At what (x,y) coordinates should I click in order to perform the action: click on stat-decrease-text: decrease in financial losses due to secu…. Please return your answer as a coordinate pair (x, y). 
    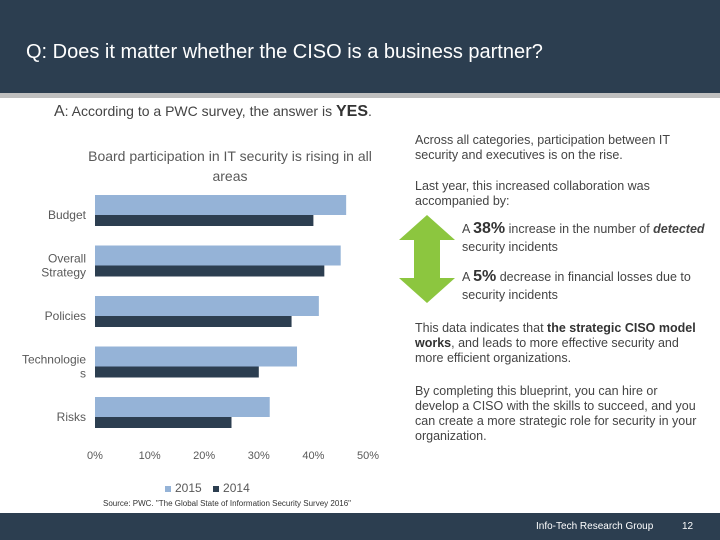
    Looking at the image, I should click on (576, 286).